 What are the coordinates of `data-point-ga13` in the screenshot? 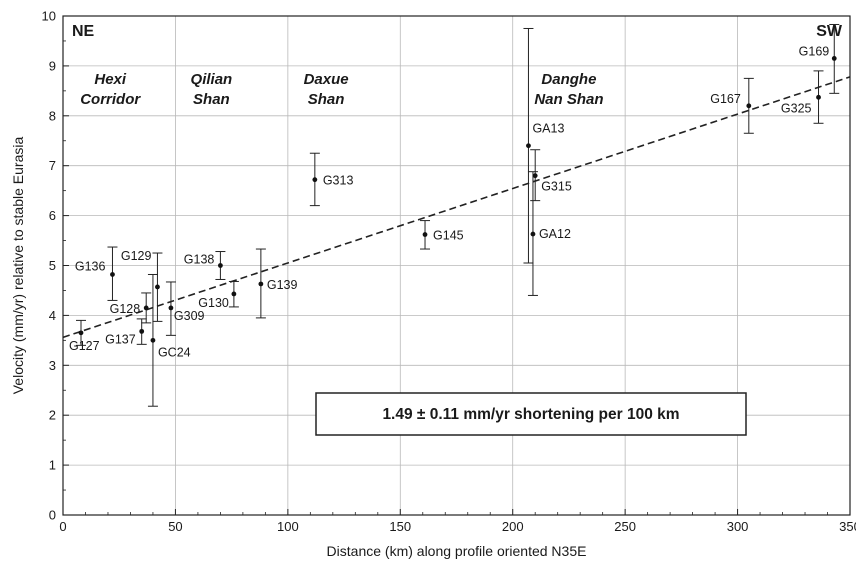 It's located at (528, 146).